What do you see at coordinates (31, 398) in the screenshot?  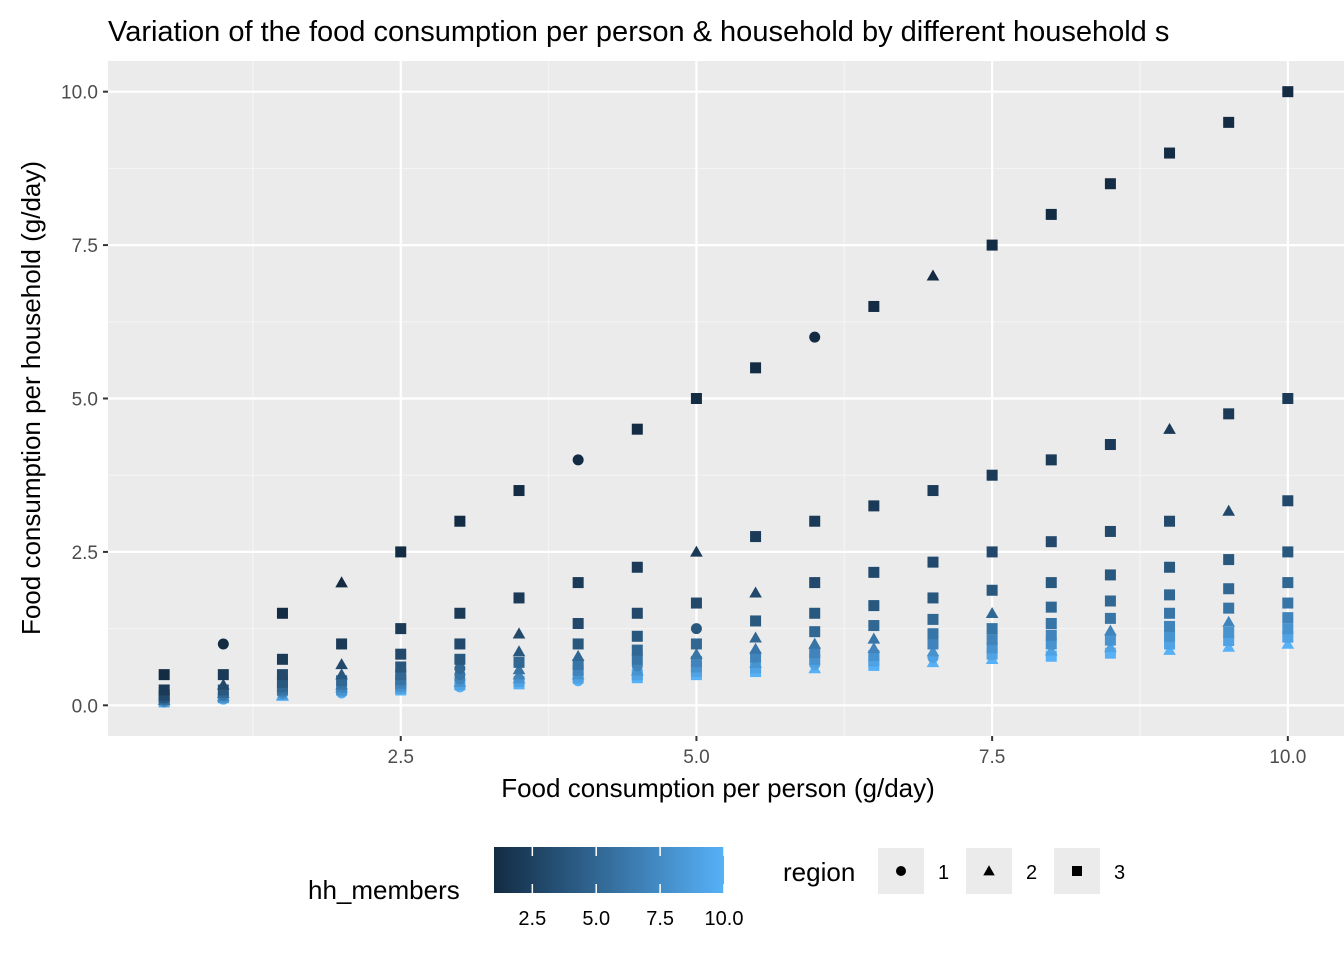 I see `y-axis-title: Food consumption per household (g/day)` at bounding box center [31, 398].